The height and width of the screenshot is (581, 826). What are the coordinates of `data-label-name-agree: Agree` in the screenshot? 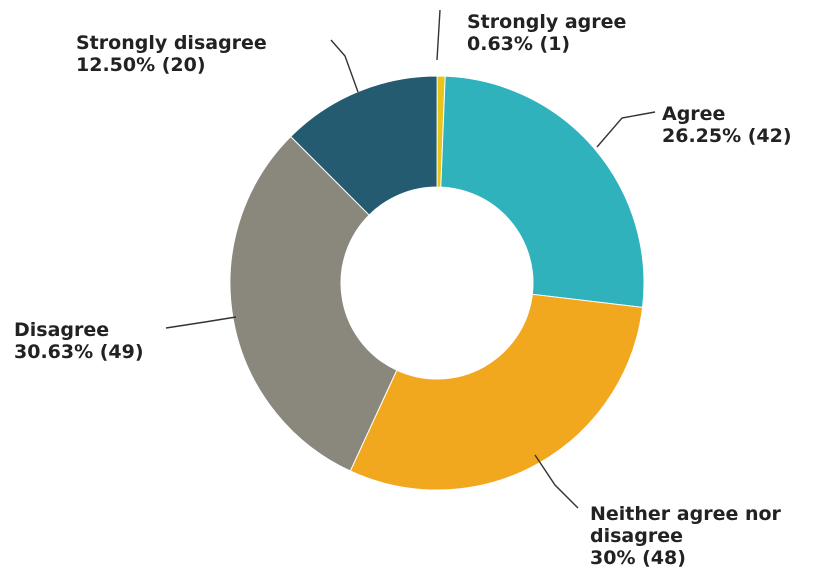 It's located at (693, 114).